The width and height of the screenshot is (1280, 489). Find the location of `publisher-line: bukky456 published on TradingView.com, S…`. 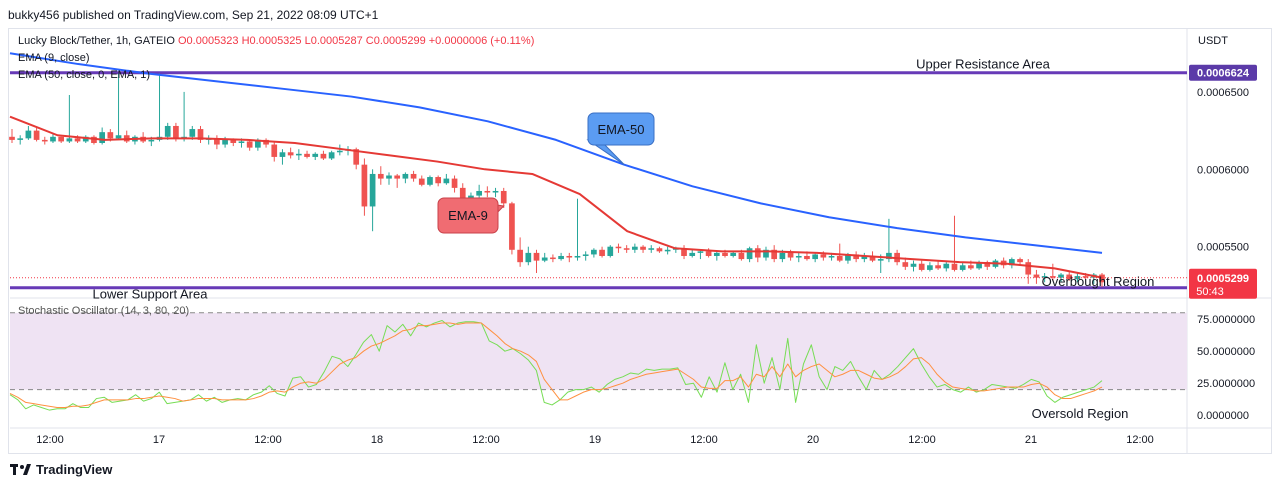

publisher-line: bukky456 published on TradingView.com, S… is located at coordinates (193, 15).